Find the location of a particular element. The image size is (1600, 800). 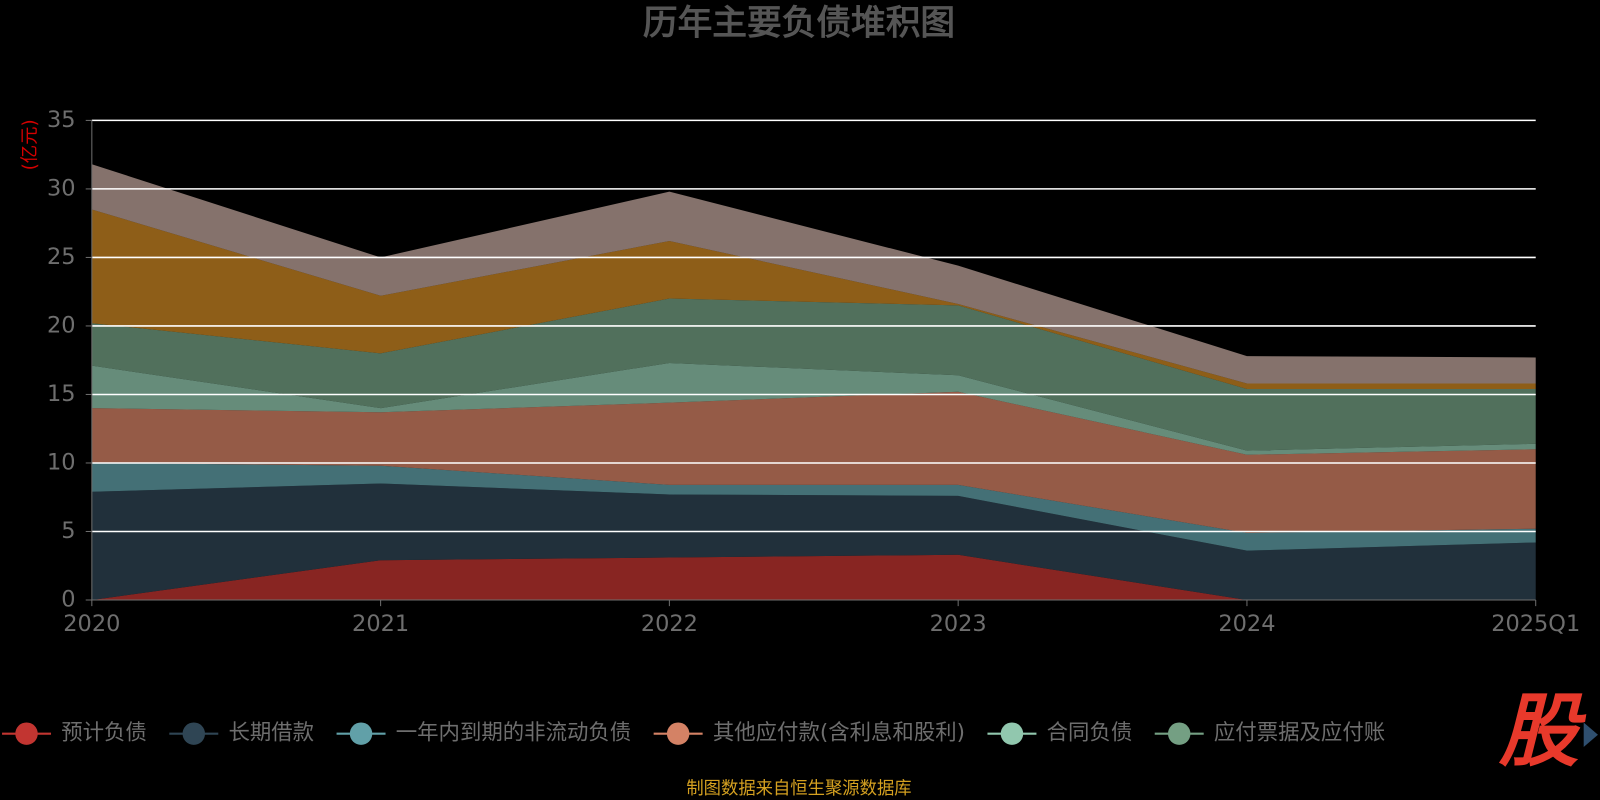

legend-item: 其他应付款(含利息和股利) is located at coordinates (809, 733).